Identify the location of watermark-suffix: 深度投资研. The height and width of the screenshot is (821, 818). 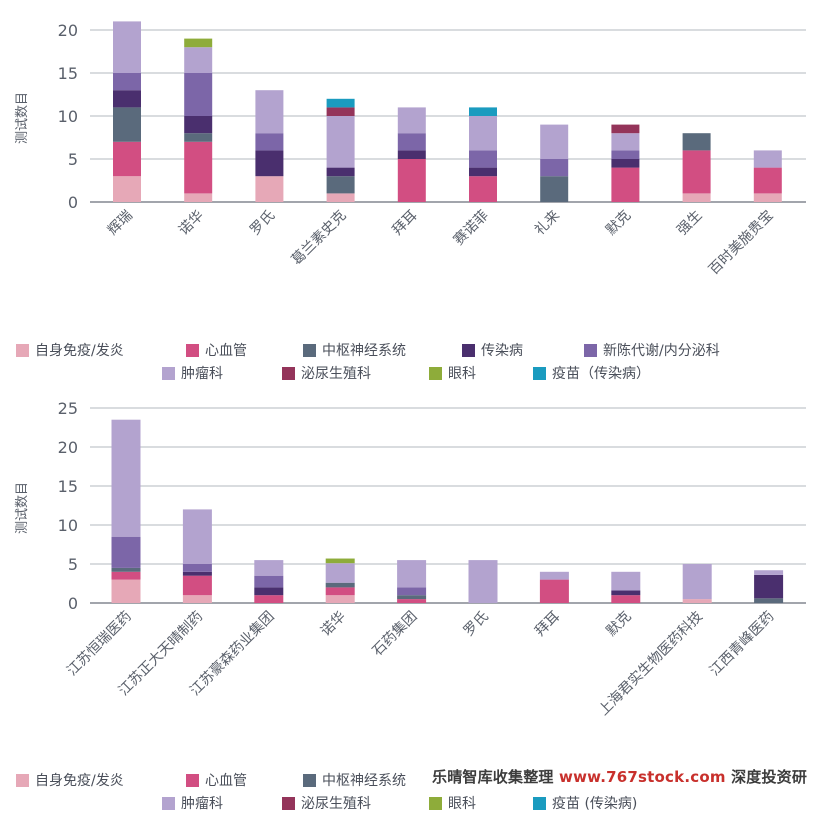
(766, 777).